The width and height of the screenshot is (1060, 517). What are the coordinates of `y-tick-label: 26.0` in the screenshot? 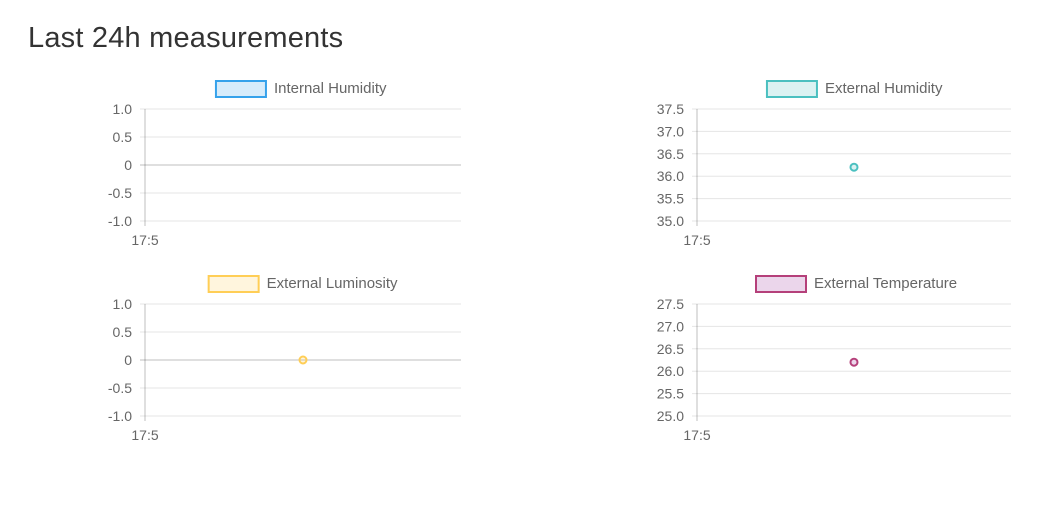 It's located at (670, 371).